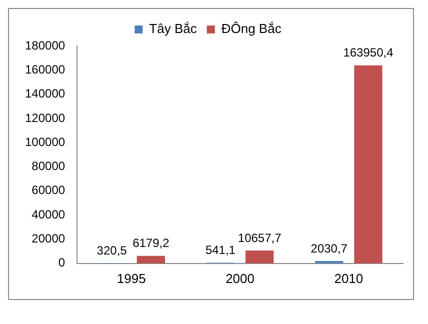 Image resolution: width=428 pixels, height=324 pixels. What do you see at coordinates (329, 248) in the screenshot?
I see `data-label: 2030,7` at bounding box center [329, 248].